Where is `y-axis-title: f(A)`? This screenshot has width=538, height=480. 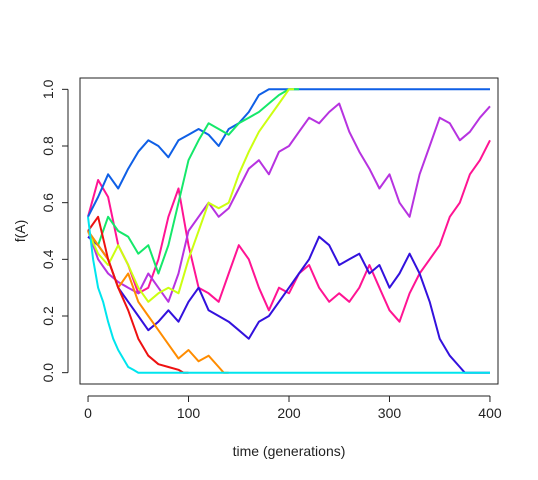
y-axis-title: f(A) is located at coordinates (20, 231).